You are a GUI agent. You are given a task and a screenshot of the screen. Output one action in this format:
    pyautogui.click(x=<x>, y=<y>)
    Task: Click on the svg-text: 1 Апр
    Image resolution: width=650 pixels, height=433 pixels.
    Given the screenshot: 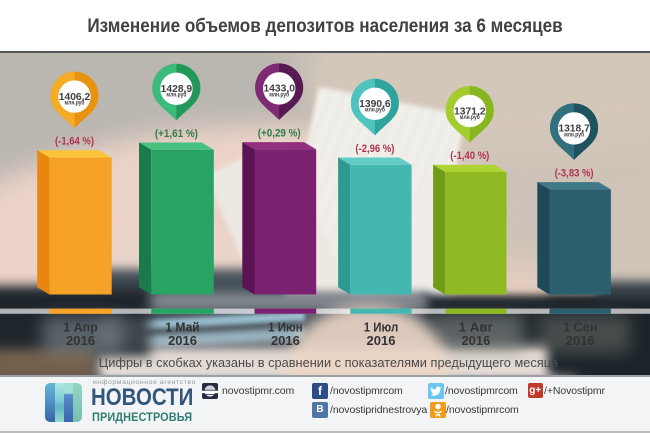 What is the action you would take?
    pyautogui.click(x=80, y=327)
    